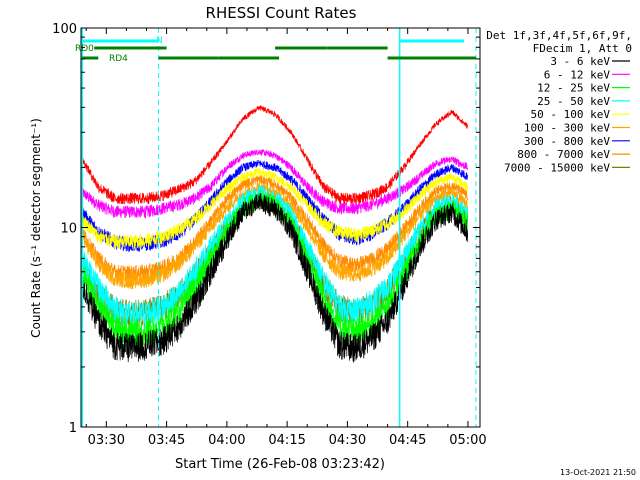  What do you see at coordinates (582, 48) in the screenshot?
I see `legend-header-line-2: FDecim 1, Att 0` at bounding box center [582, 48].